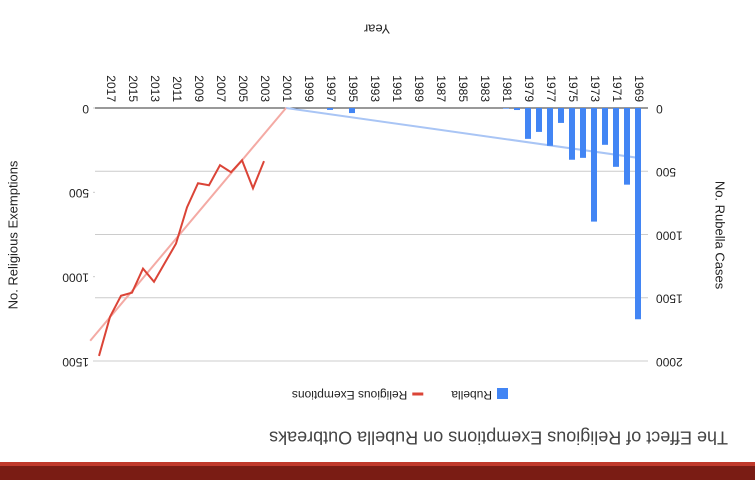 Image resolution: width=755 pixels, height=480 pixels. What do you see at coordinates (595, 88) in the screenshot?
I see `x-tick-label: 1973` at bounding box center [595, 88].